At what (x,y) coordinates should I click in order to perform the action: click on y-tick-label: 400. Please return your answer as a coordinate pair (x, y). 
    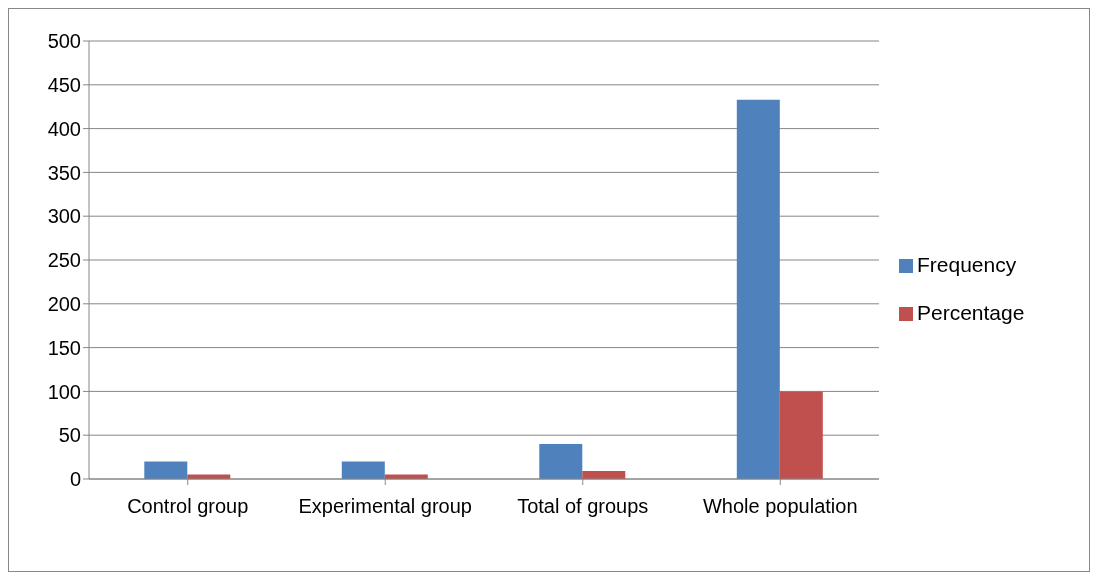
    Looking at the image, I should click on (64, 128).